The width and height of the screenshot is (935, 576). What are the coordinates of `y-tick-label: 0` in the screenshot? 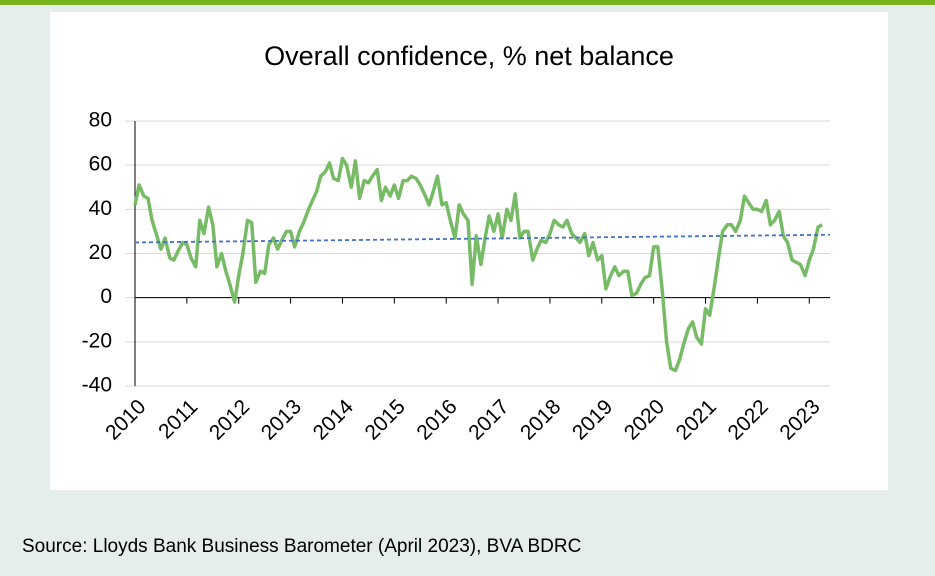 It's located at (106, 296).